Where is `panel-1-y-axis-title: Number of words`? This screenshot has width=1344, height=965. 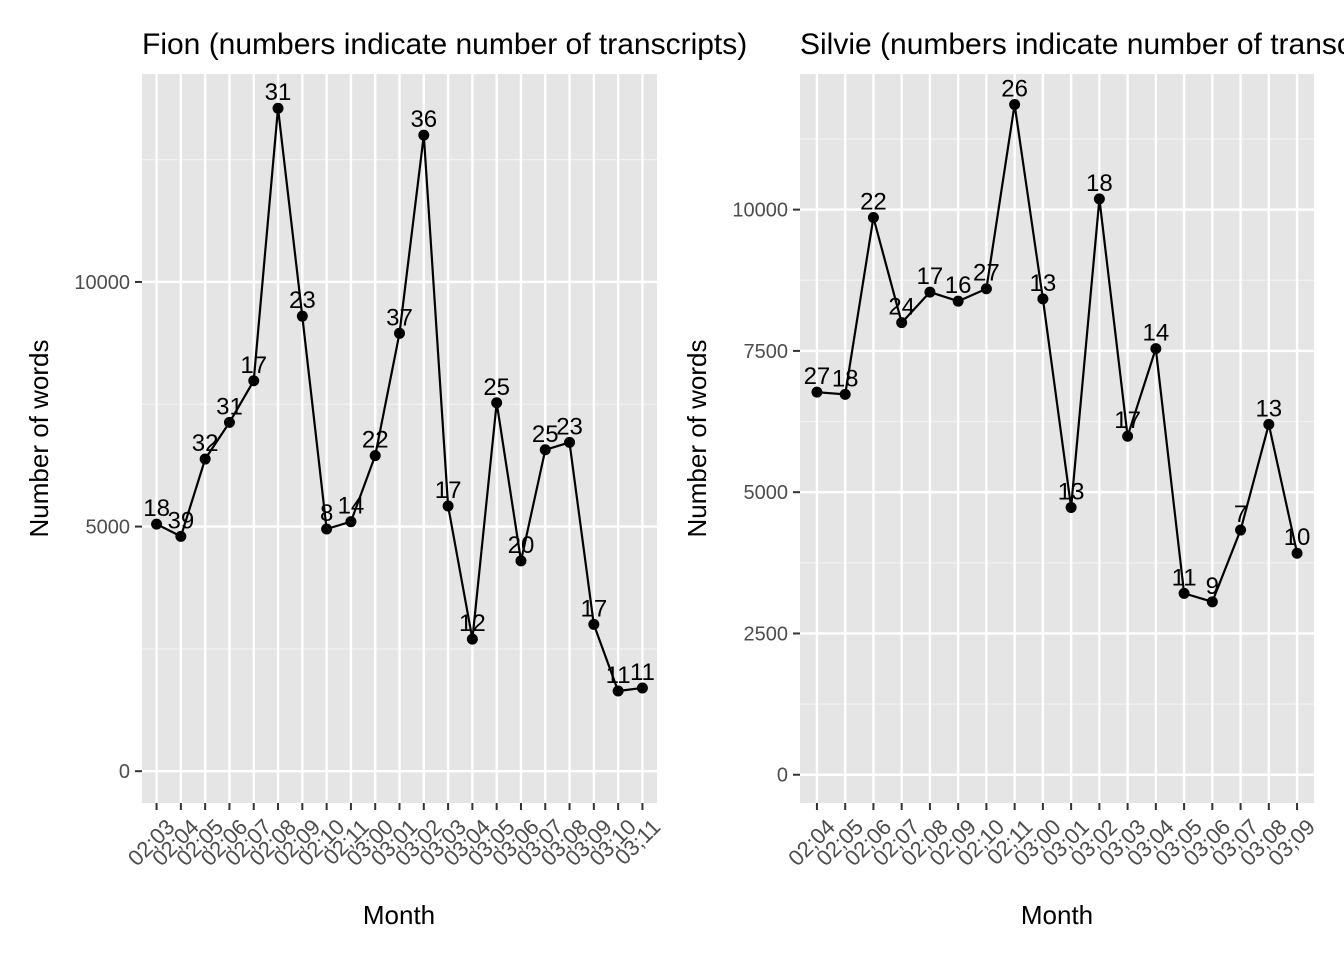 panel-1-y-axis-title: Number of words is located at coordinates (39, 439).